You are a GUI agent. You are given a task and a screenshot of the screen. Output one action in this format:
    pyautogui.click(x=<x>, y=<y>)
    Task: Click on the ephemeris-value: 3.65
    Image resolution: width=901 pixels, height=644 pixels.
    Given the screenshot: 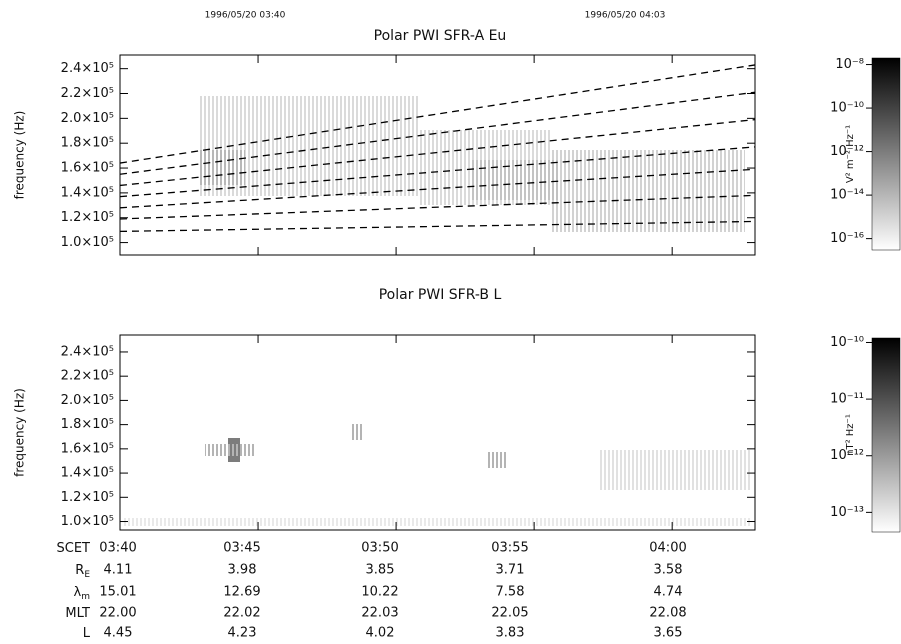 What is the action you would take?
    pyautogui.click(x=668, y=633)
    